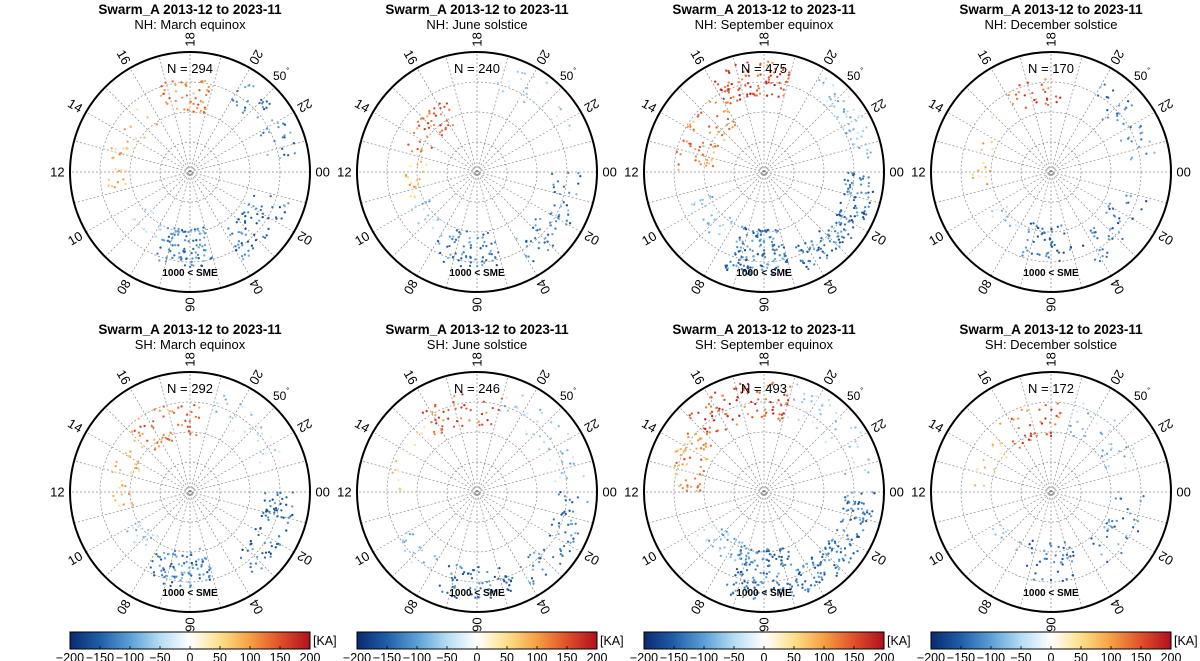 The image size is (1200, 661). I want to click on mlt-grid-line, so click(190, 492).